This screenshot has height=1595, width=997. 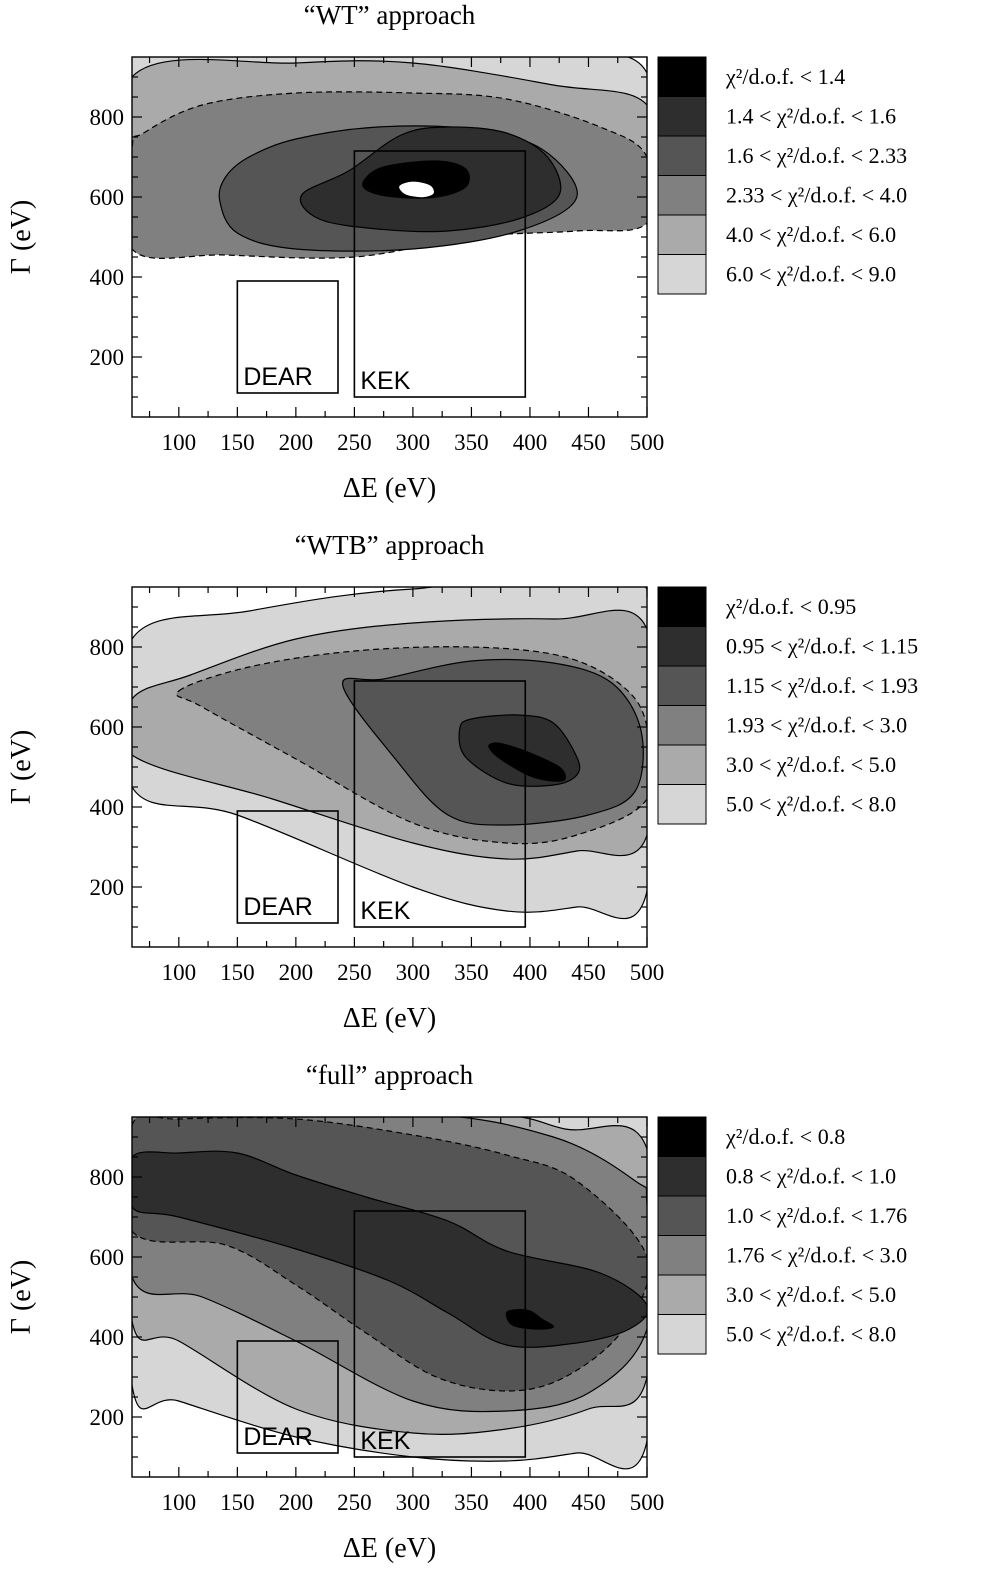 What do you see at coordinates (413, 442) in the screenshot?
I see `x-tick-label: 300` at bounding box center [413, 442].